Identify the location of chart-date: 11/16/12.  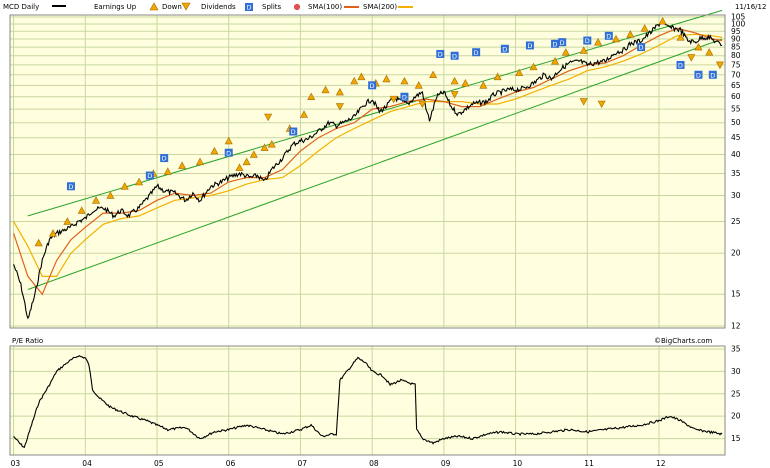
(750, 7).